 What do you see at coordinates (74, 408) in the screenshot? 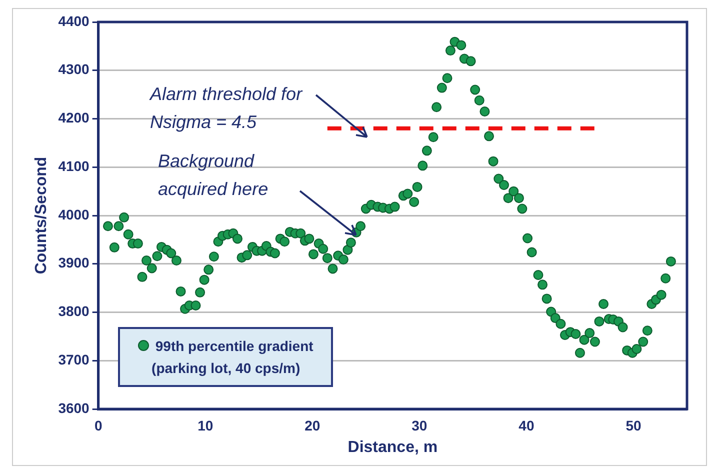
I see `y-tick-label: 3600` at bounding box center [74, 408].